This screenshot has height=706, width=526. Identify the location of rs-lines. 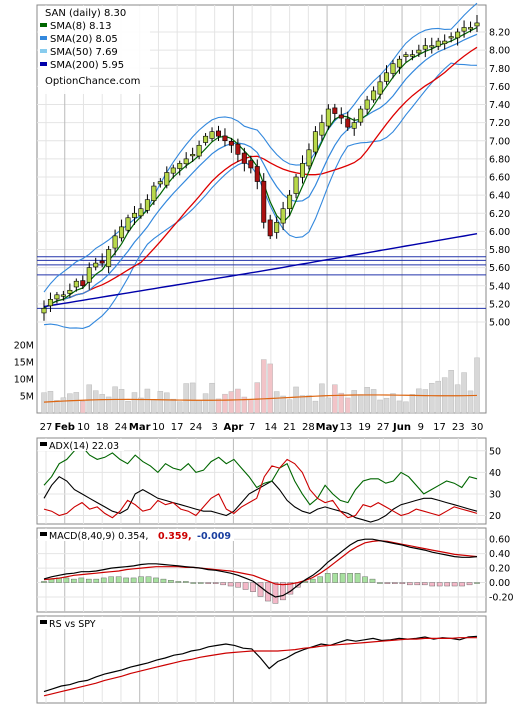
(260, 666).